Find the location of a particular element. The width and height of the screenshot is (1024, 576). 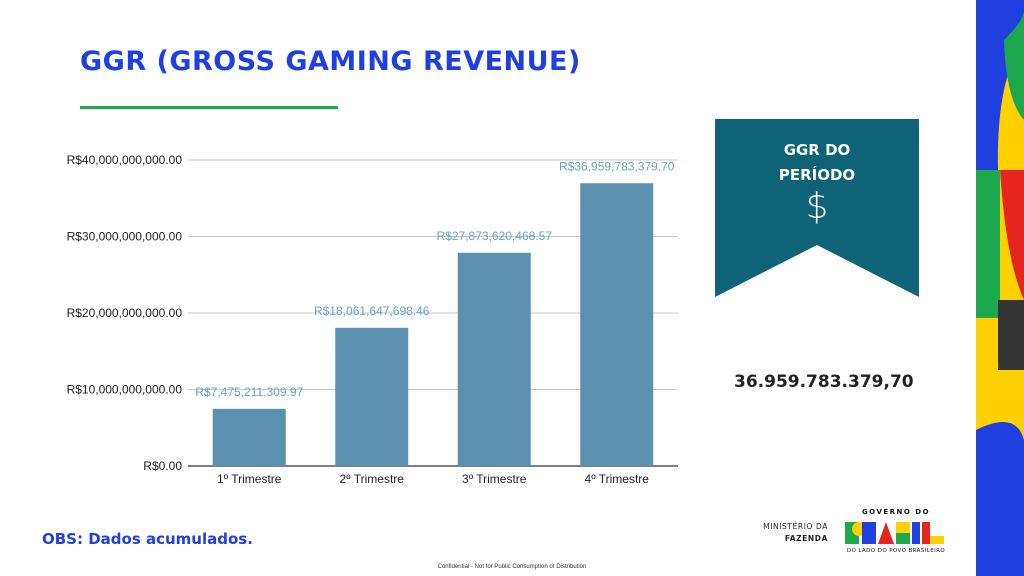

y-tick-label: R$0.00 is located at coordinates (162, 466).